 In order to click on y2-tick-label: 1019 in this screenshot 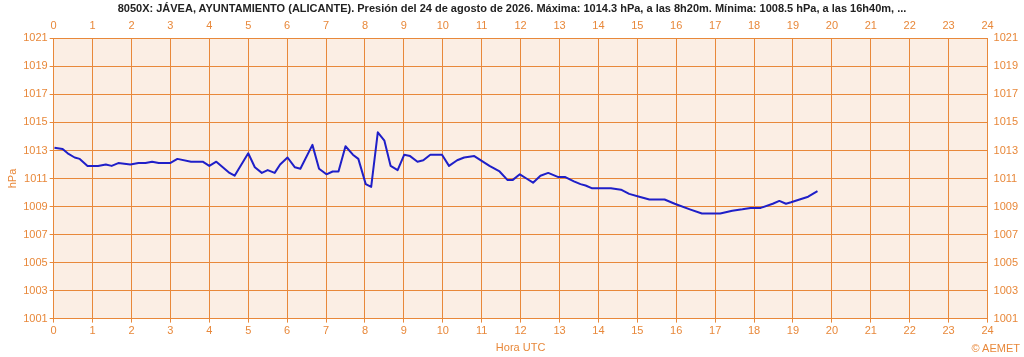, I will do `click(1006, 65)`.